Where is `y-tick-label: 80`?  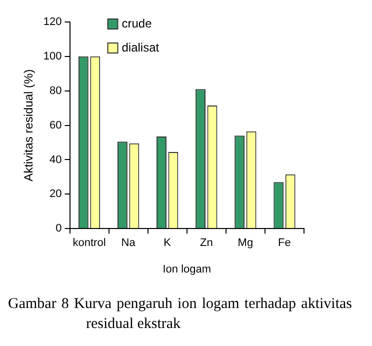 y-tick-label: 80 is located at coordinates (56, 90).